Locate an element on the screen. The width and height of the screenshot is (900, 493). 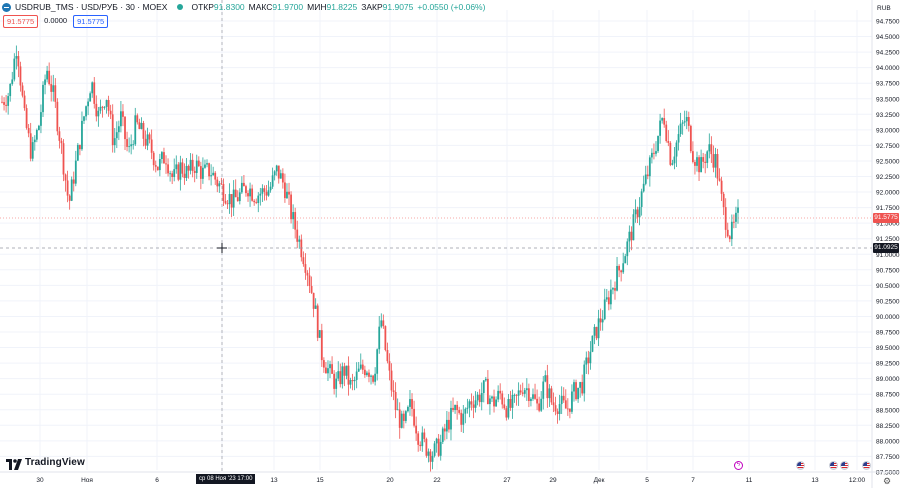
y-tick-label: 88.7500 is located at coordinates (888, 395).